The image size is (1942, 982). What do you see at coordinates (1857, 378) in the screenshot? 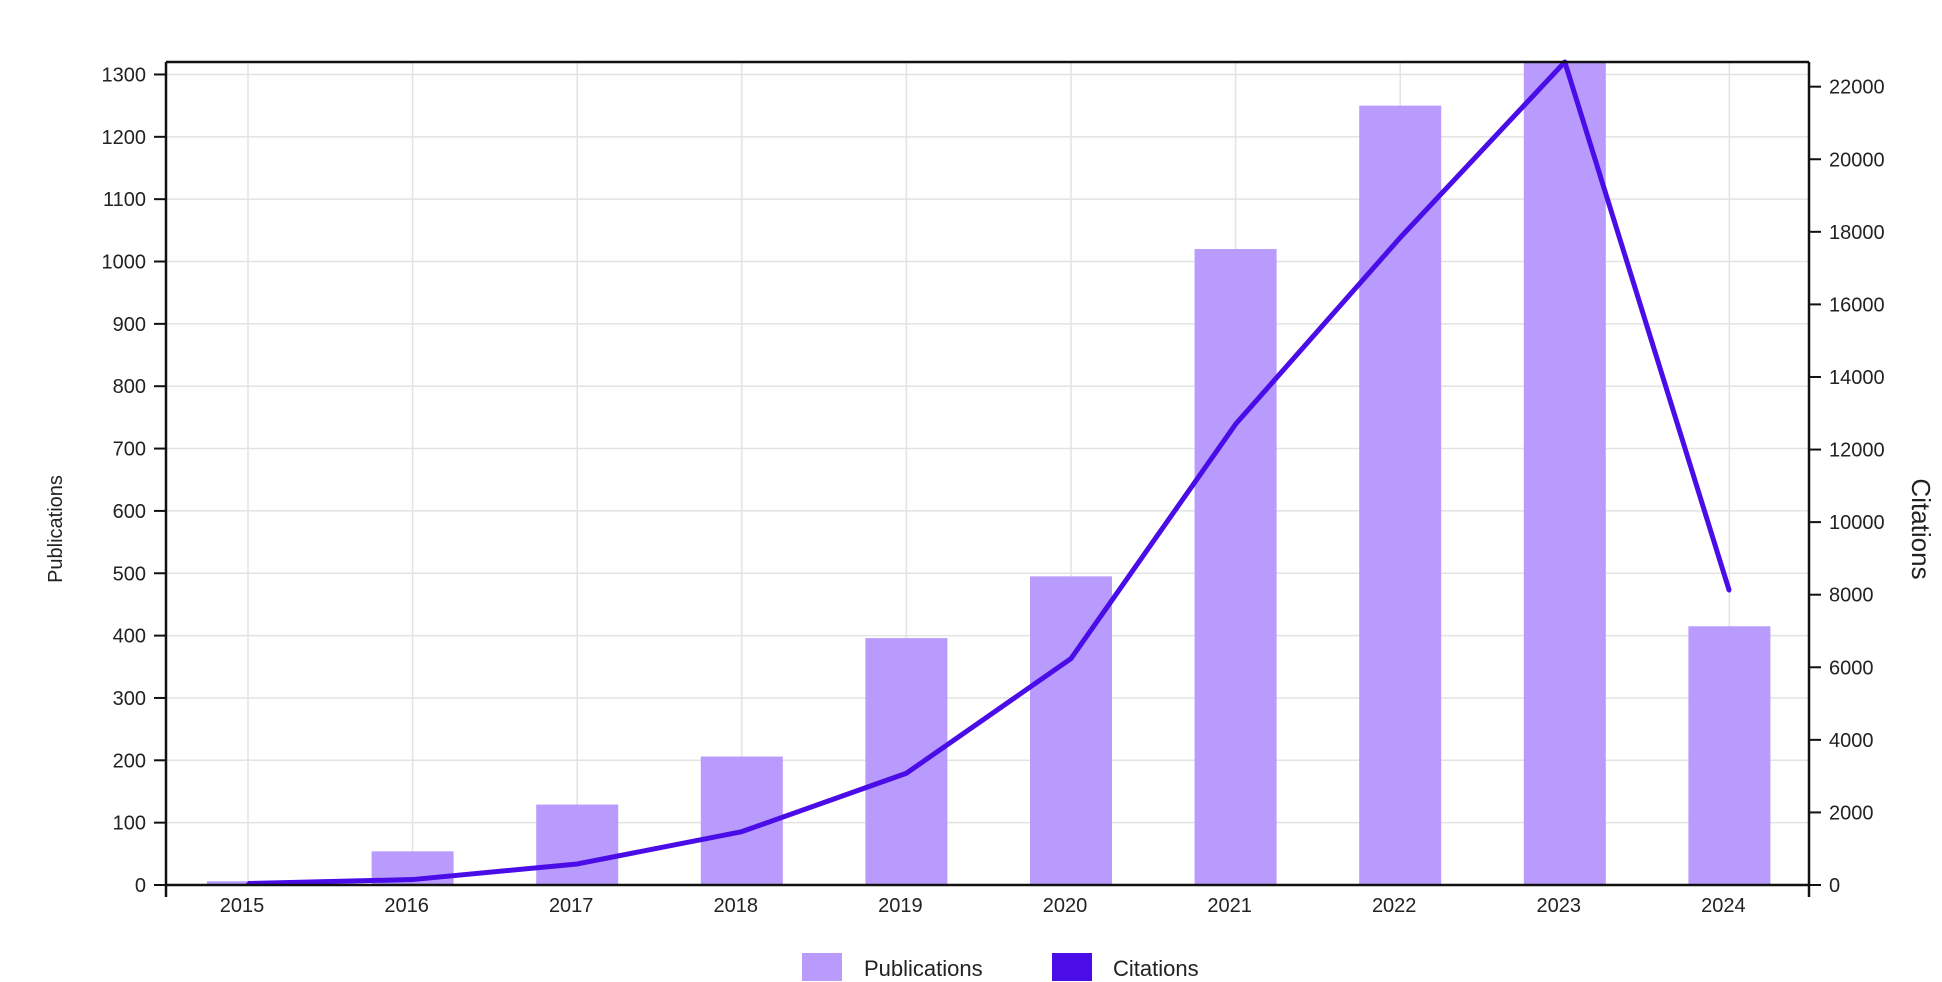
I see `right-tick-label: 14000` at bounding box center [1857, 378].